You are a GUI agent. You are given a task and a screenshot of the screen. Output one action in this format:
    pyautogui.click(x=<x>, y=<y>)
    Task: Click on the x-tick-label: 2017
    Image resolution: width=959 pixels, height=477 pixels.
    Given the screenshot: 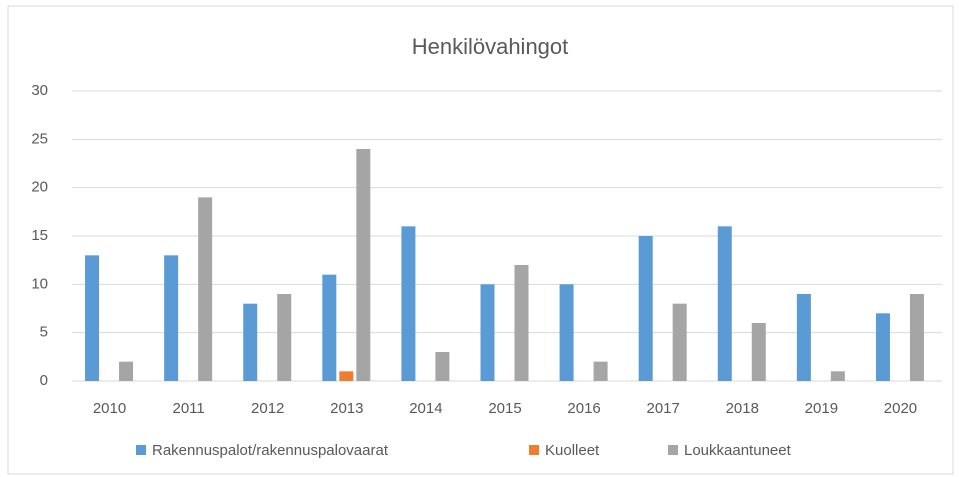 What is the action you would take?
    pyautogui.click(x=662, y=408)
    